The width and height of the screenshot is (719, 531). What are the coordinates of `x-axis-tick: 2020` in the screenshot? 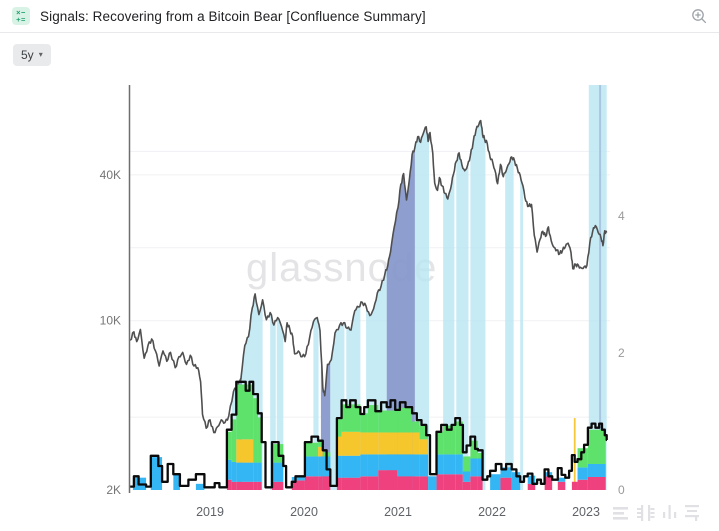 It's located at (304, 512).